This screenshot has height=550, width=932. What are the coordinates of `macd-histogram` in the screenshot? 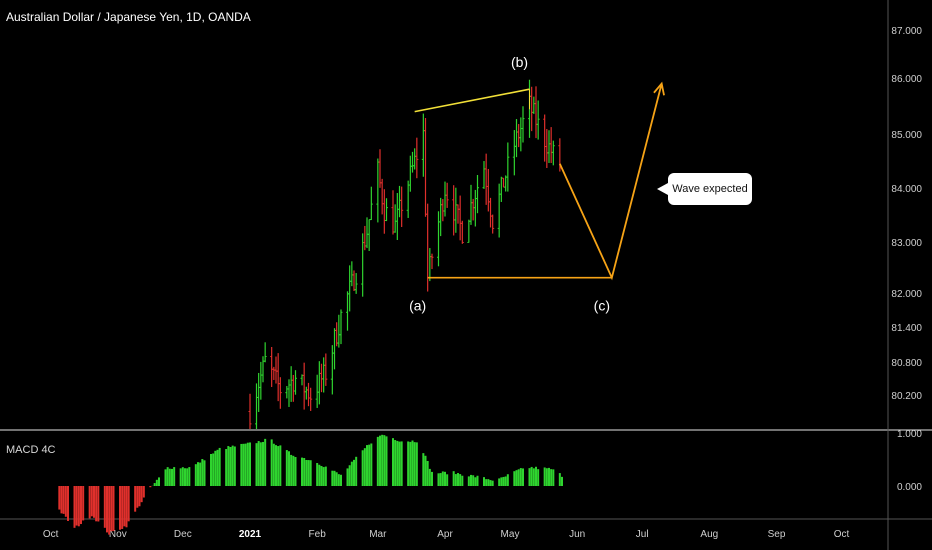 It's located at (310, 484).